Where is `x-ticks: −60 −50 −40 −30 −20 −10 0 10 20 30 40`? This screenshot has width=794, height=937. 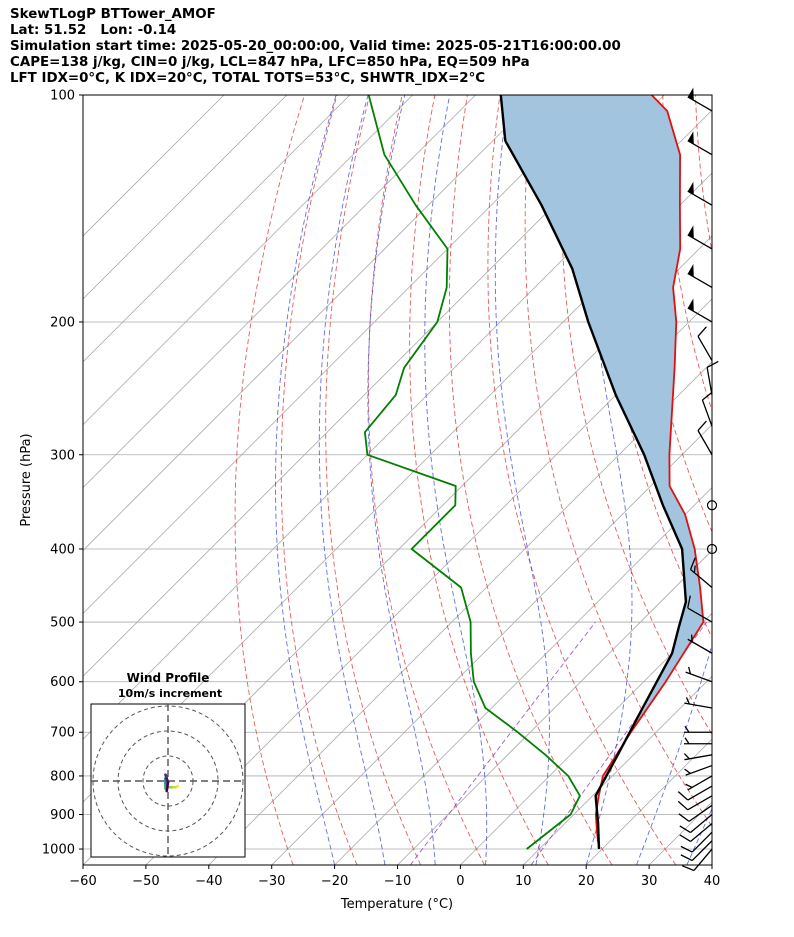
x-ticks: −60 −50 −40 −30 −20 −10 0 10 20 30 40 is located at coordinates (394, 877).